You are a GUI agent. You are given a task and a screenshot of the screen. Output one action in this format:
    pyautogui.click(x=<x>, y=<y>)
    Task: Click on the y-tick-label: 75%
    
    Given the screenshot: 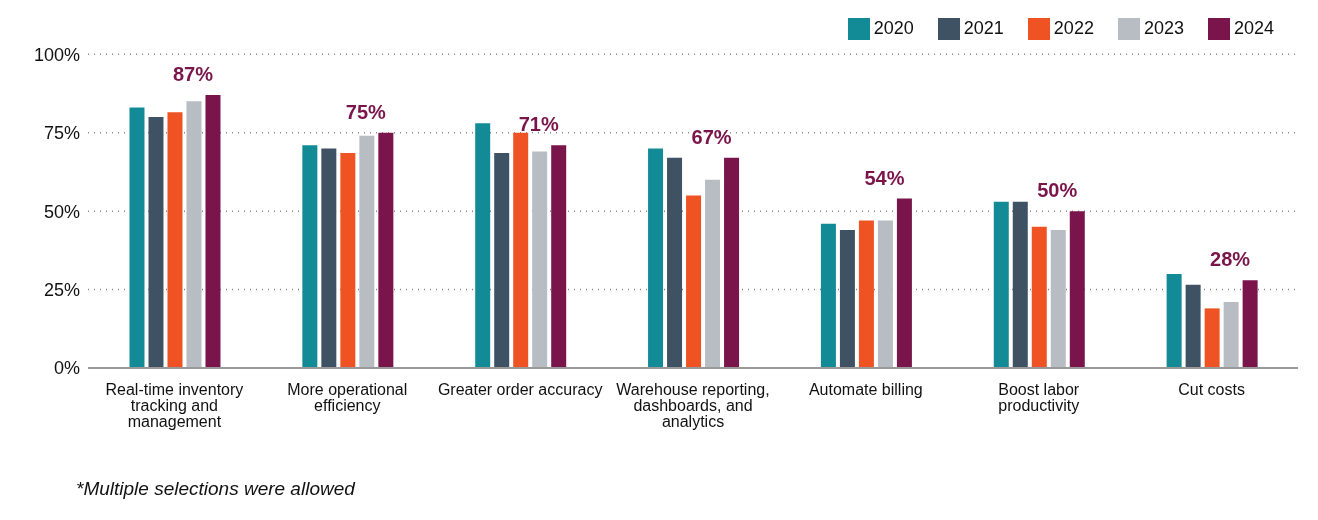 What is the action you would take?
    pyautogui.click(x=61, y=133)
    